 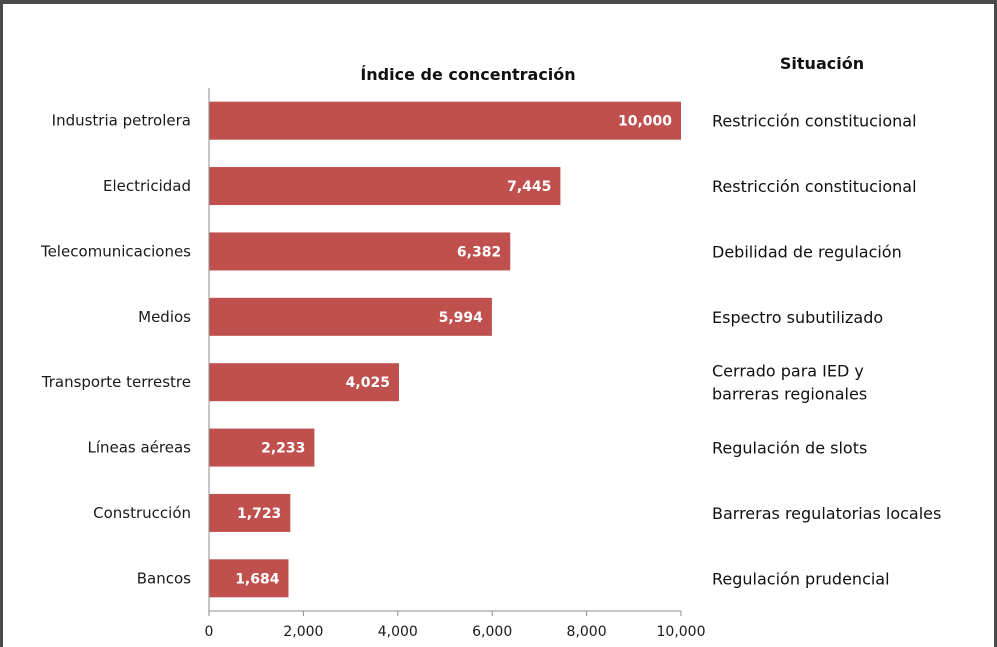 I want to click on situation-label-4-1: barreras regionales, so click(x=789, y=394).